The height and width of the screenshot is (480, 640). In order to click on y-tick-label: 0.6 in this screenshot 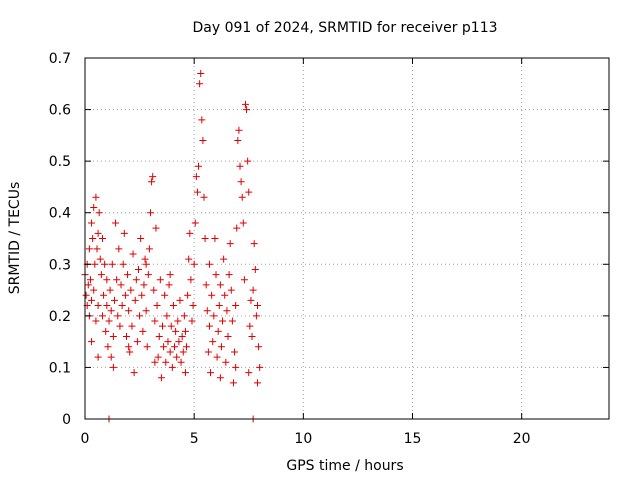, I will do `click(60, 111)`.